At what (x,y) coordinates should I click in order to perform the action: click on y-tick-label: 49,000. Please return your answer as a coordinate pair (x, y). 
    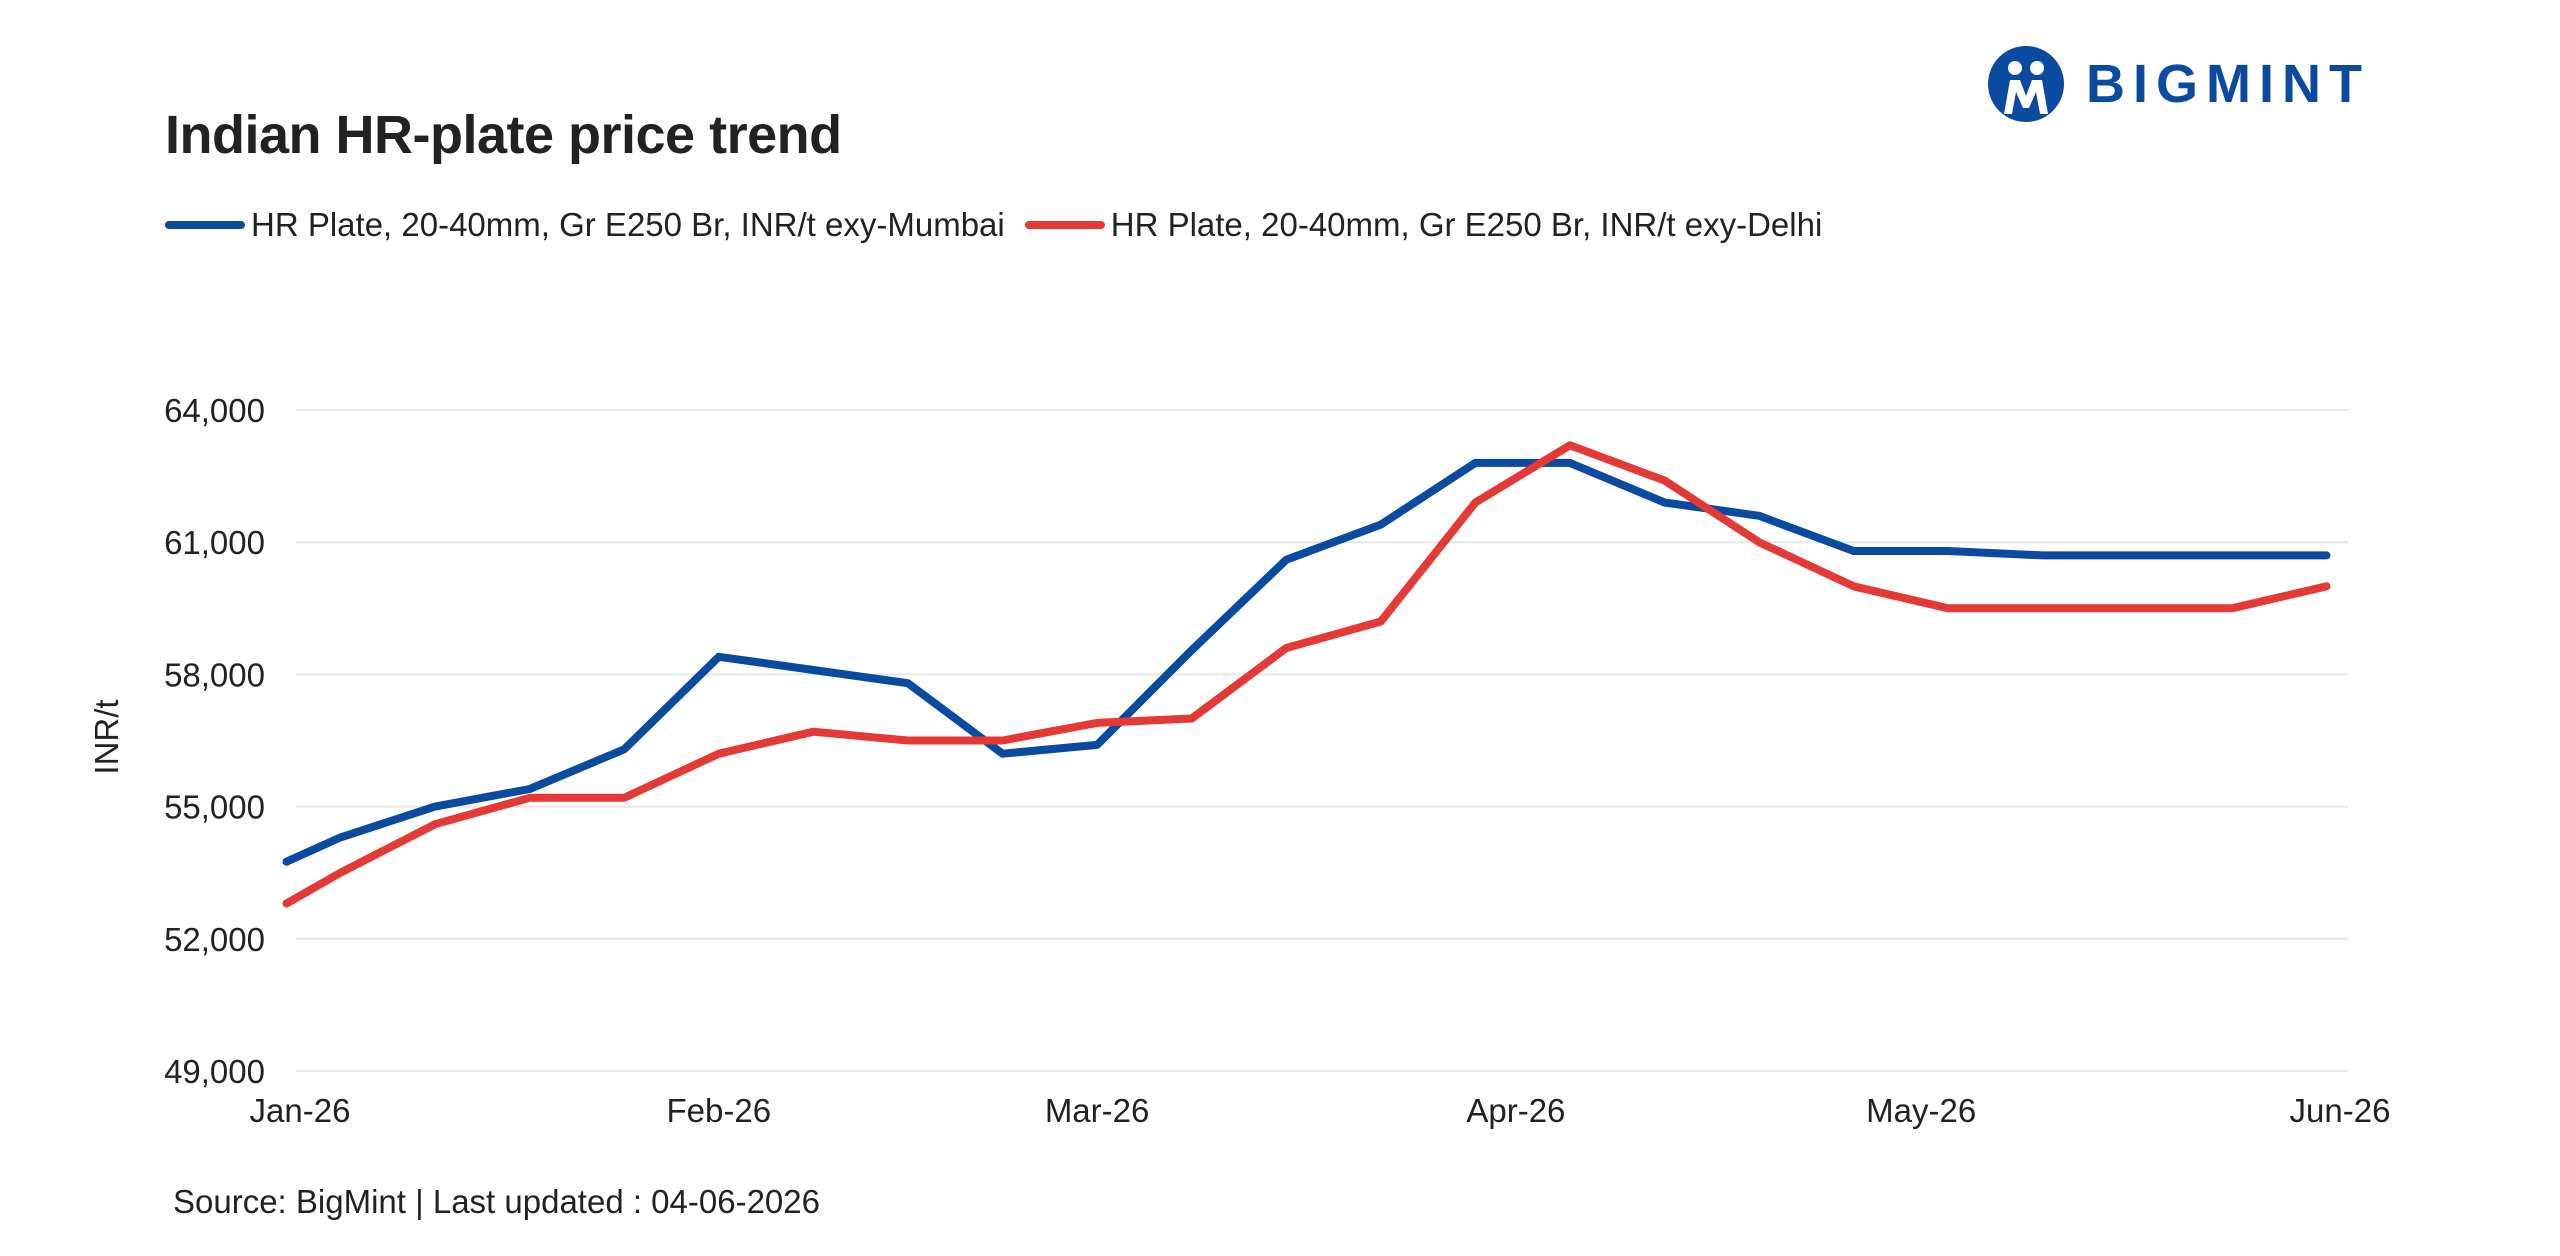
    Looking at the image, I should click on (214, 1071).